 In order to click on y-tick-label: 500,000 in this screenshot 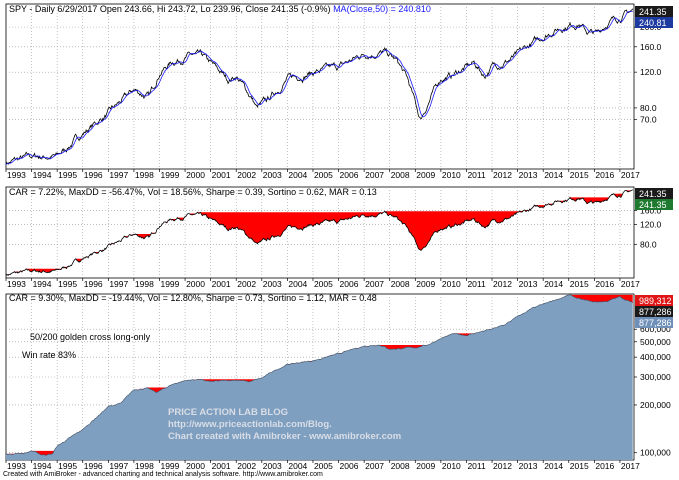, I will do `click(655, 342)`.